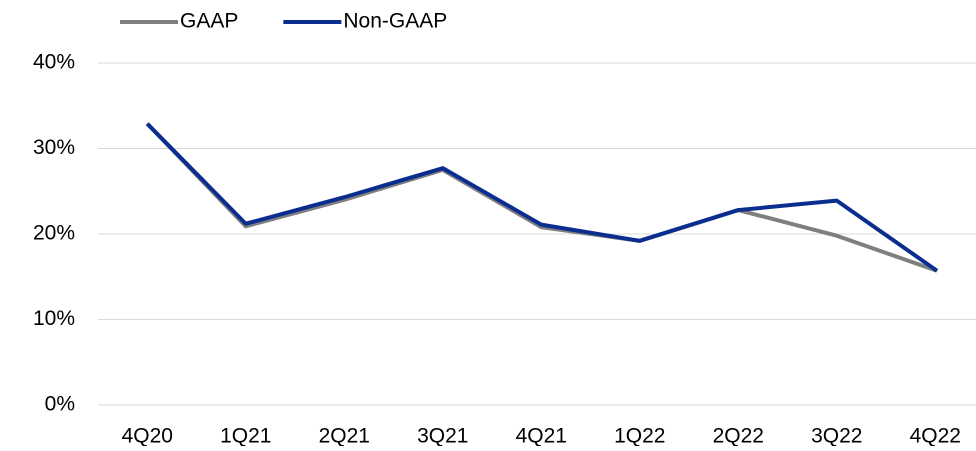  What do you see at coordinates (738, 435) in the screenshot?
I see `x-tick-label: 2Q22` at bounding box center [738, 435].